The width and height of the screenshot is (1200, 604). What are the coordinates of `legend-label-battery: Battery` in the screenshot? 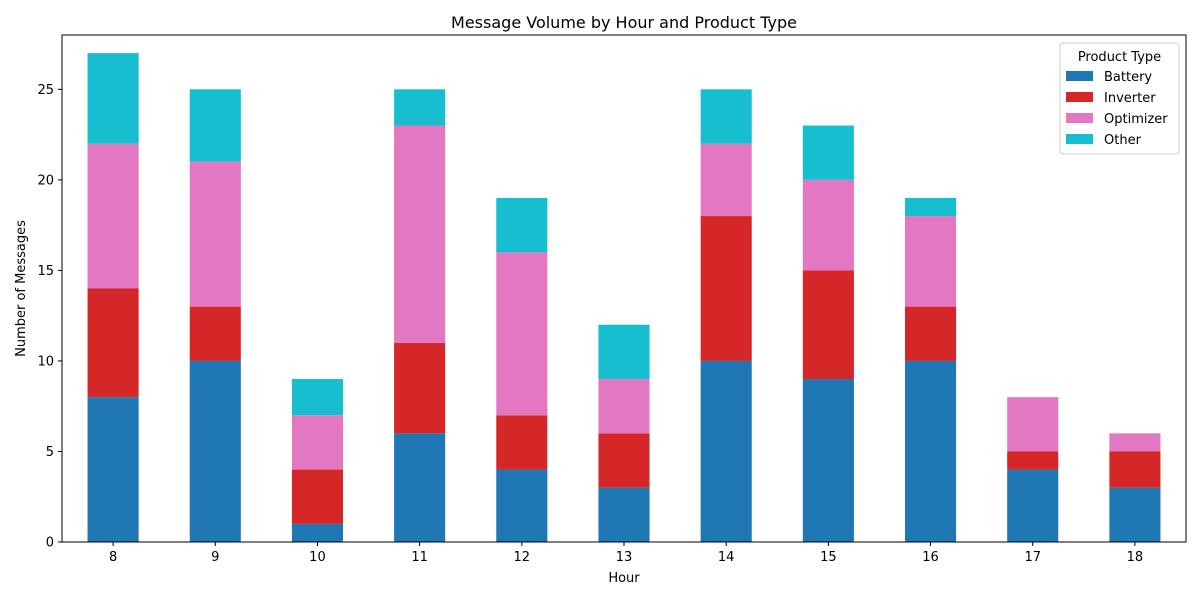 It's located at (1128, 77).